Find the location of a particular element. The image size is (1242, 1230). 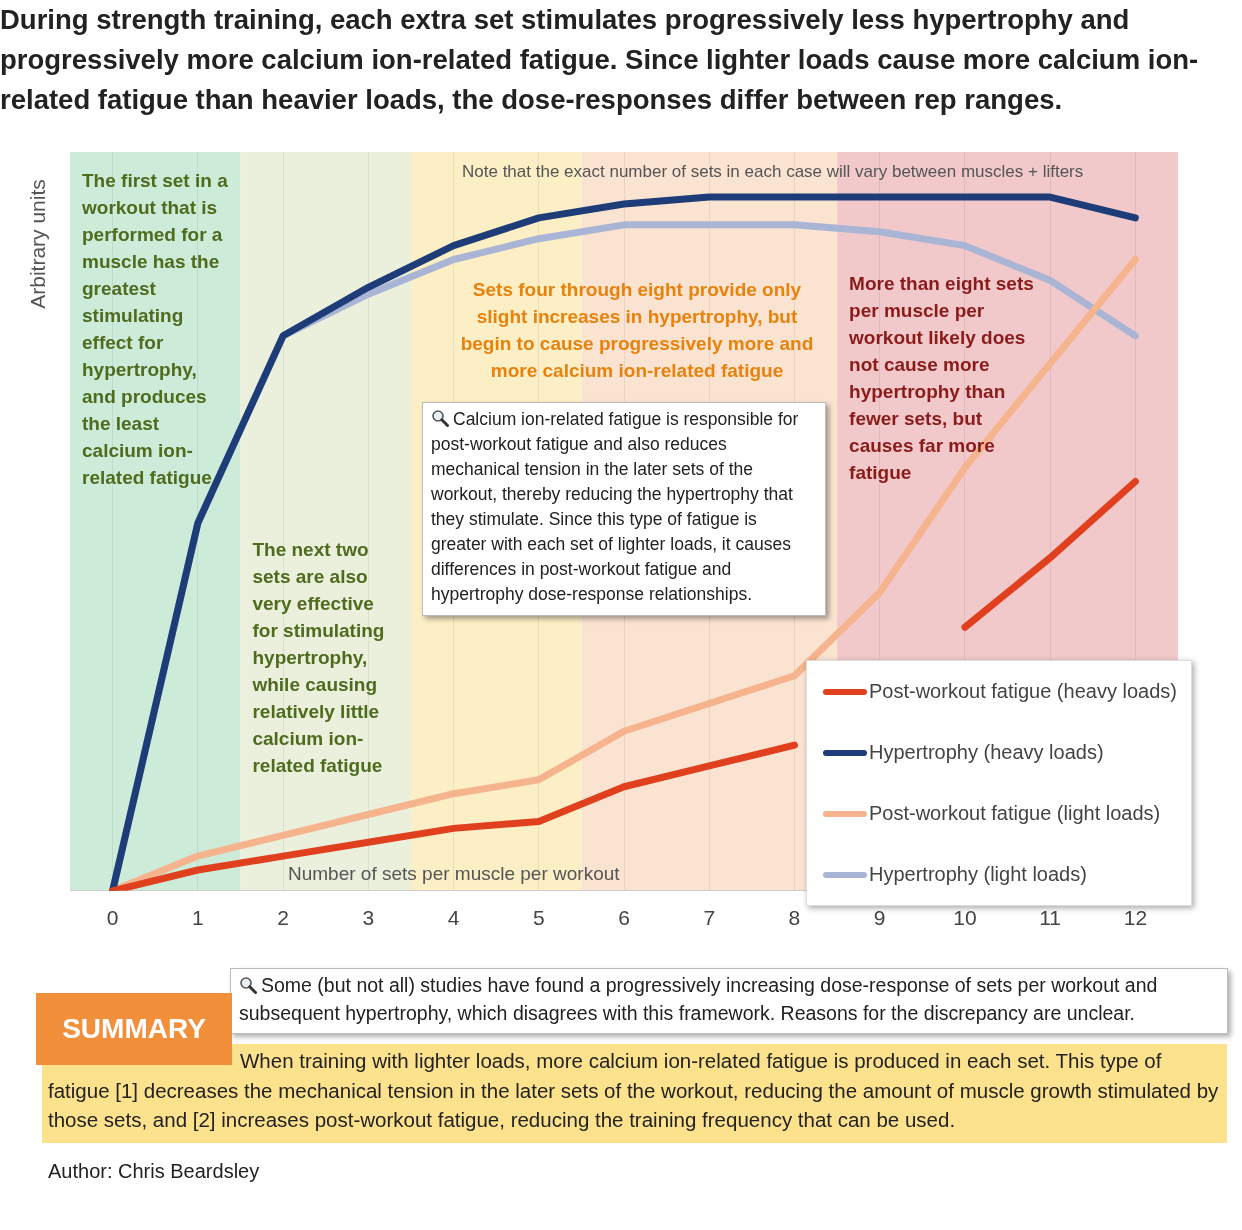

legend-label: Hypertrophy (light loads) is located at coordinates (978, 874).